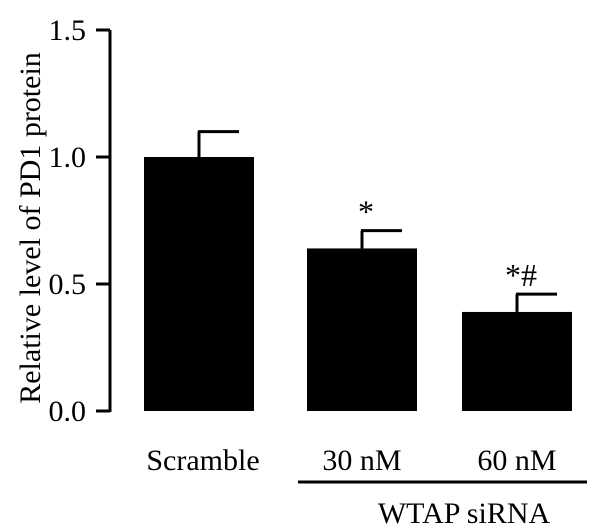 The image size is (600, 529). Describe the element at coordinates (30, 228) in the screenshot. I see `y-axis-title: Relative level of PD1 protein` at that location.